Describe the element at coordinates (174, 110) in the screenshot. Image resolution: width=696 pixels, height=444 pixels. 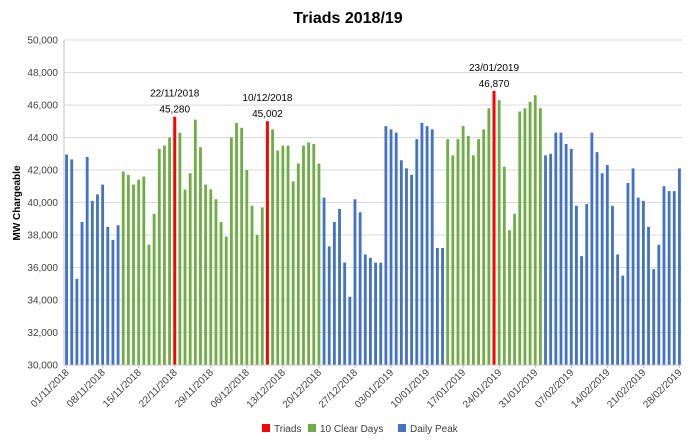
I see `triad-value-label: 45,280` at that location.